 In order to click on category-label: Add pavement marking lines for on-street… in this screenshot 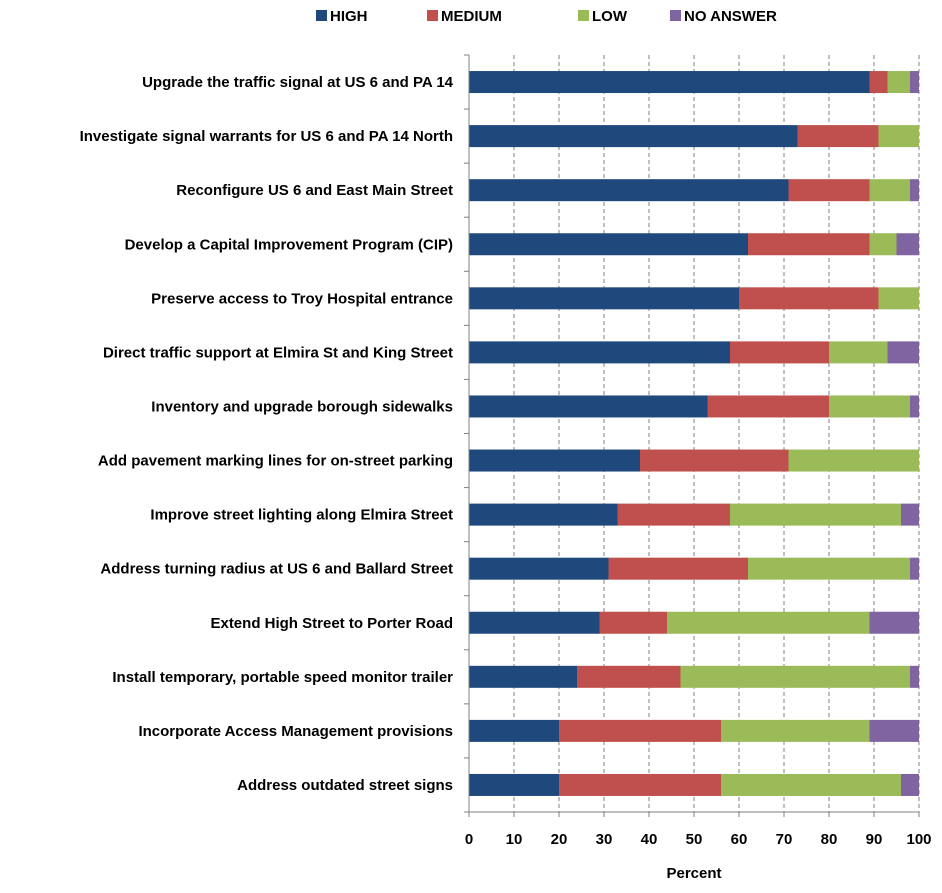, I will do `click(275, 461)`.